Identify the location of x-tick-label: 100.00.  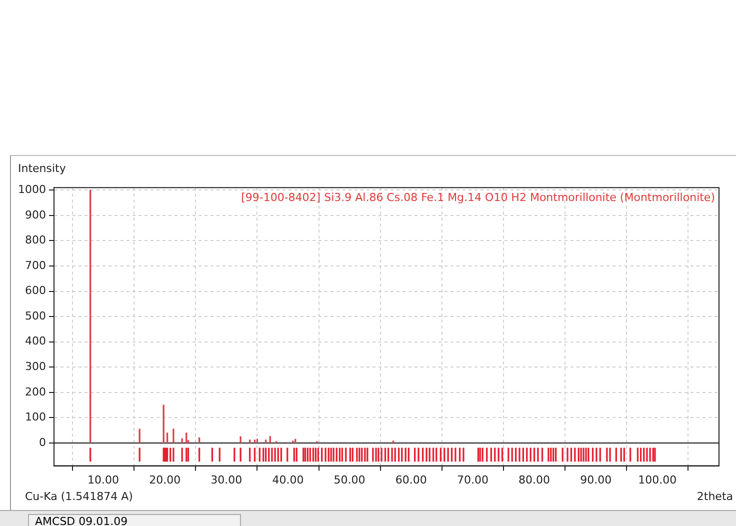
(657, 479).